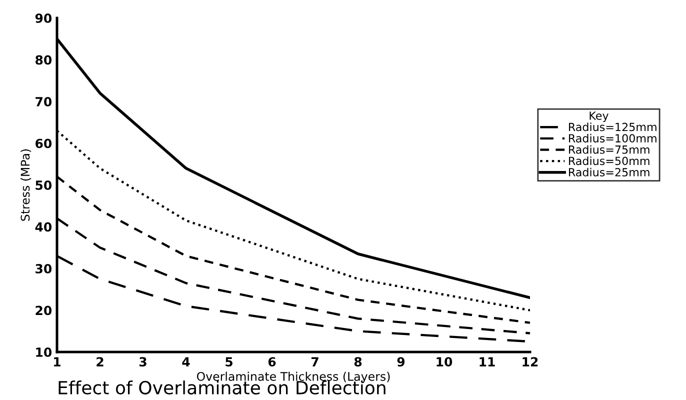 The height and width of the screenshot is (400, 686). What do you see at coordinates (186, 361) in the screenshot?
I see `x-tick-label: 4` at bounding box center [186, 361].